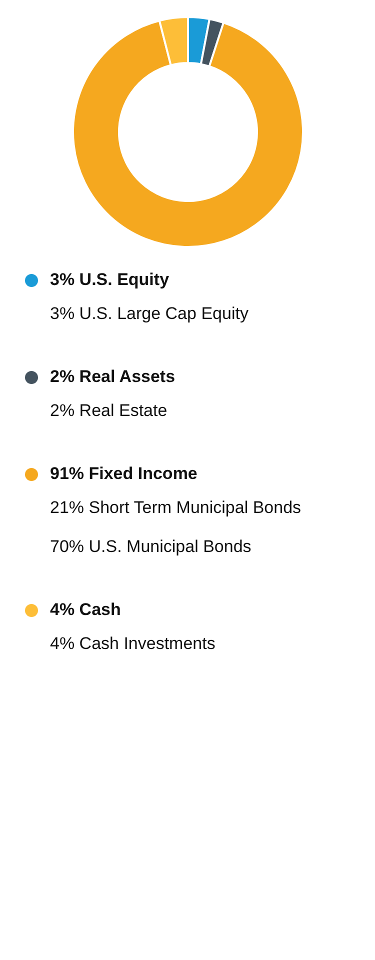 The image size is (375, 960). What do you see at coordinates (133, 643) in the screenshot?
I see `text: 4% Cash Investments` at bounding box center [133, 643].